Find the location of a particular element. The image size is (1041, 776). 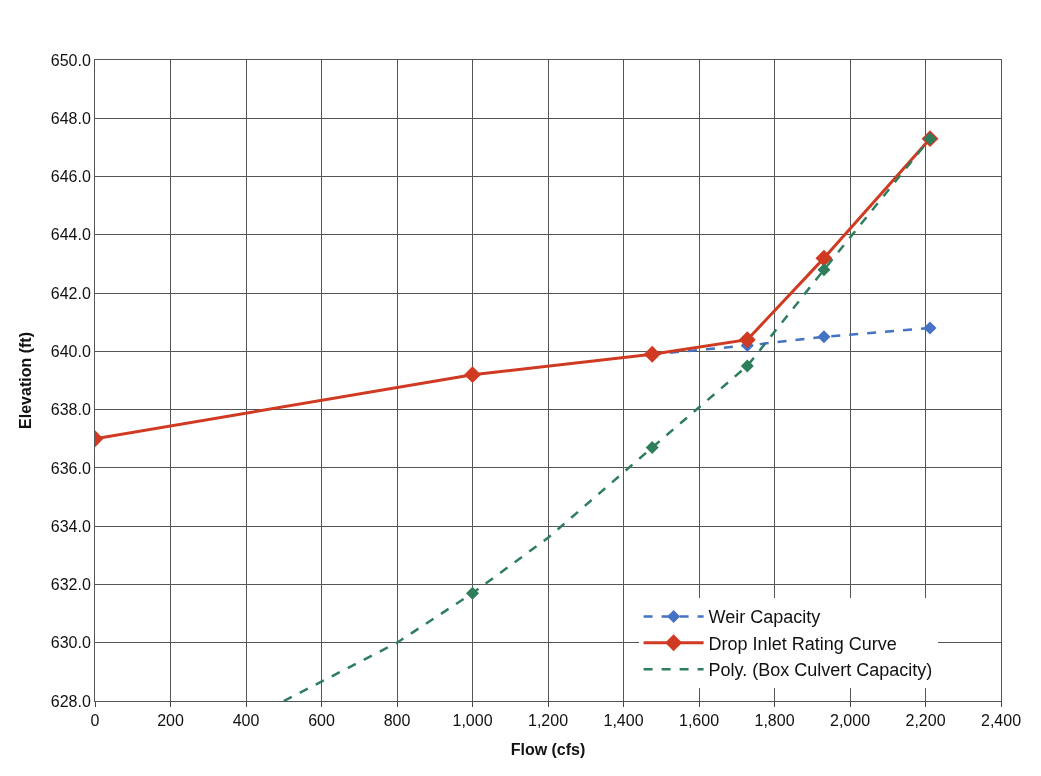

y-tick-label: 638.0 is located at coordinates (70, 410).